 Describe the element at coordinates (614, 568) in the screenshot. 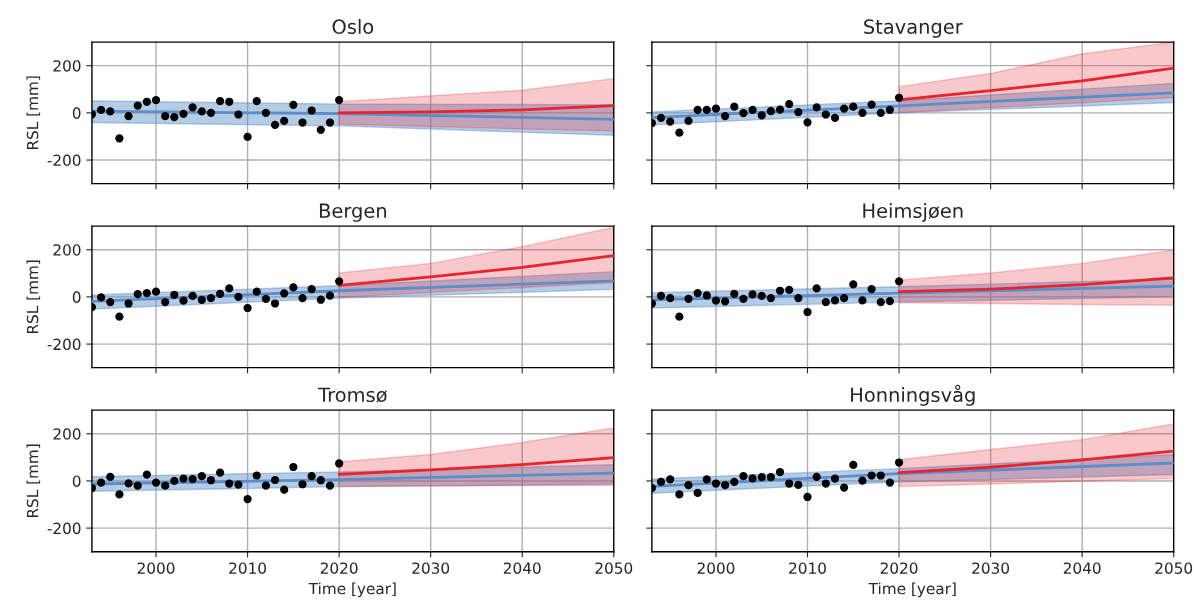

I see `x-tick-label: 2050` at that location.